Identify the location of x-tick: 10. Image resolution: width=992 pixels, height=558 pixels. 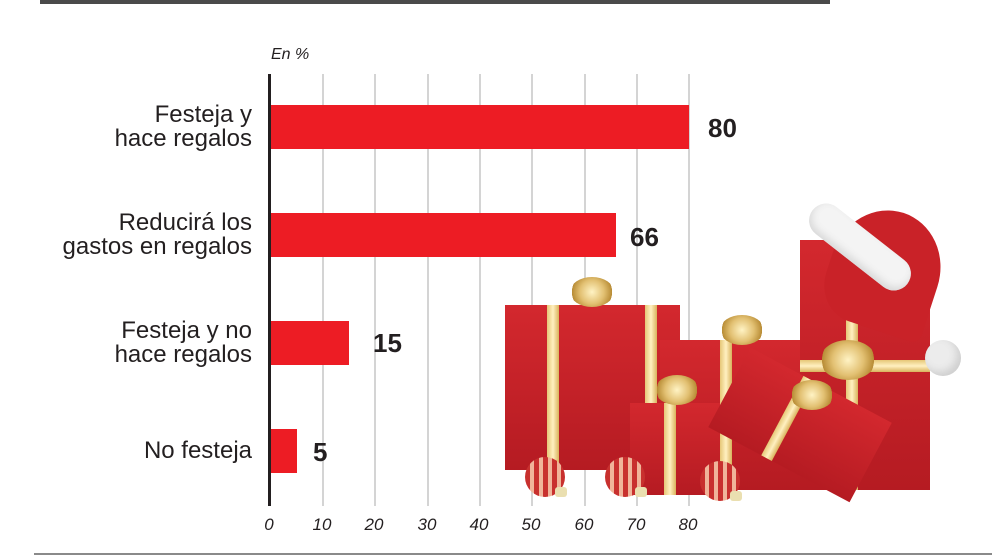
(322, 524).